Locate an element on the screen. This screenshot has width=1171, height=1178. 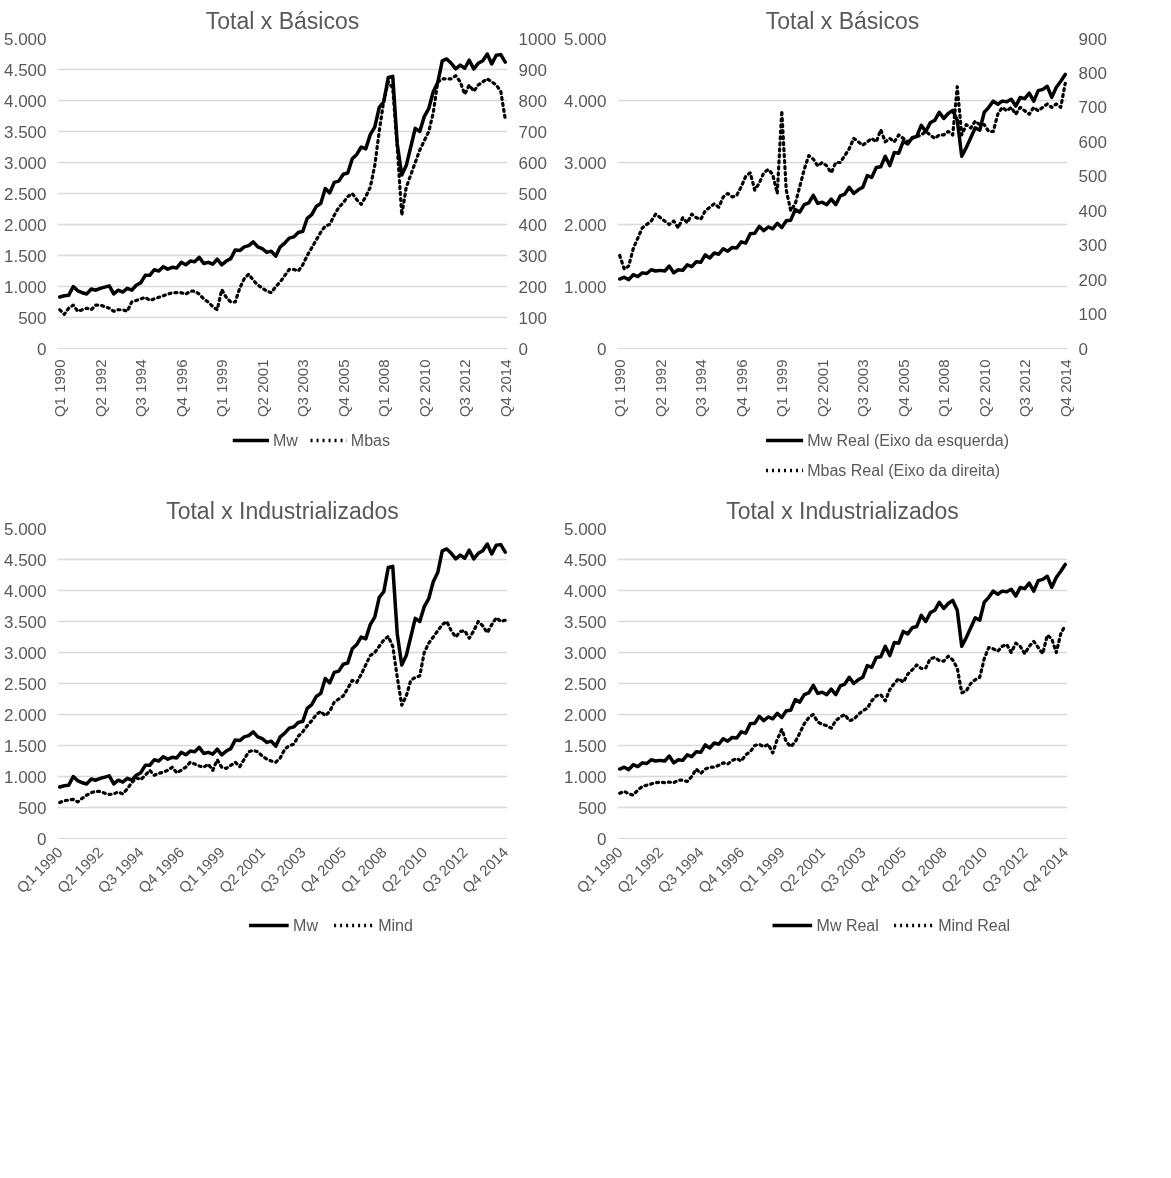
line-series is located at coordinates (842, 667).